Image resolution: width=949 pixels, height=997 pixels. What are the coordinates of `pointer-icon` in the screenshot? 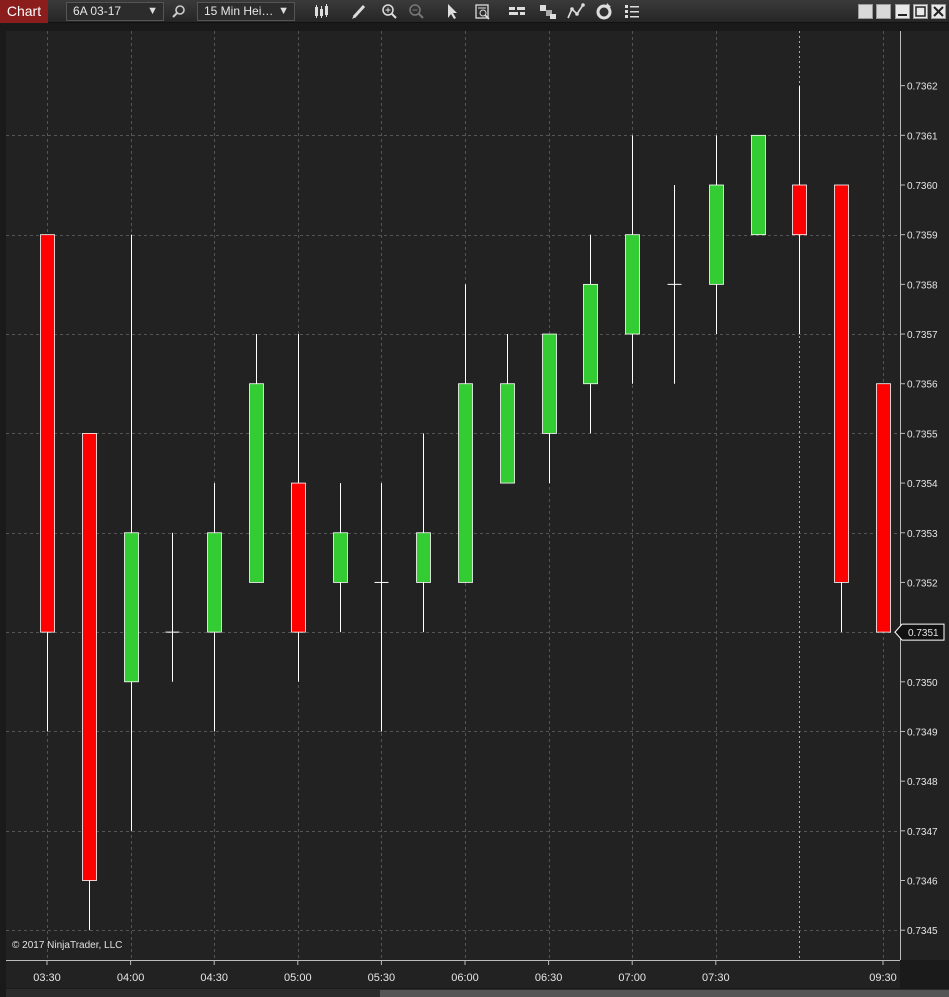 It's located at (452, 11).